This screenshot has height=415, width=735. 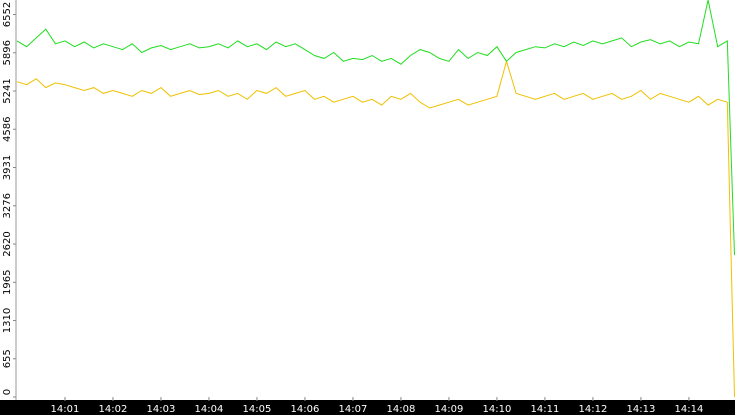 I want to click on x-tick-label: 14:01, so click(x=65, y=409).